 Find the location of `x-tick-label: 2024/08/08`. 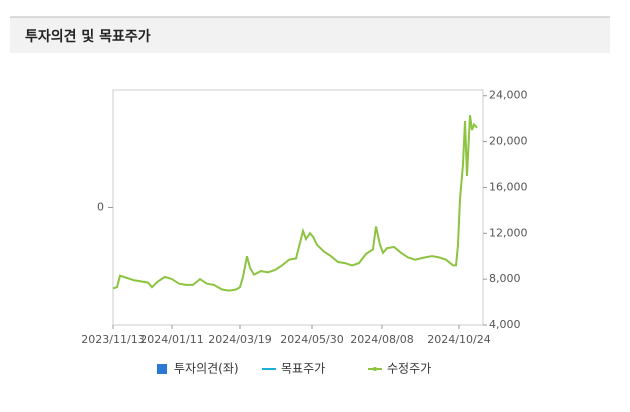

x-tick-label: 2024/08/08 is located at coordinates (381, 339).